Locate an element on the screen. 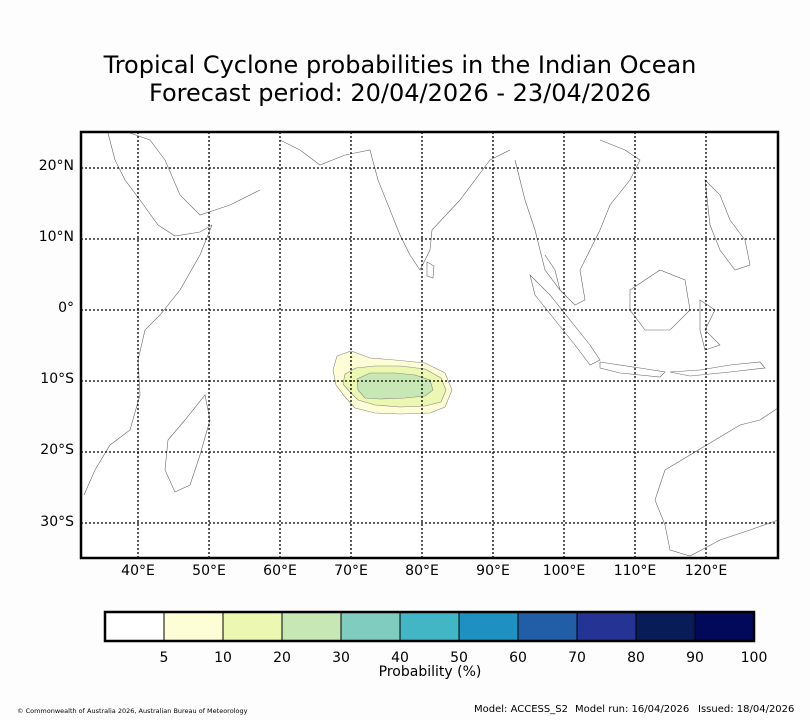 This screenshot has height=720, width=810. coast-madagascar is located at coordinates (187, 443).